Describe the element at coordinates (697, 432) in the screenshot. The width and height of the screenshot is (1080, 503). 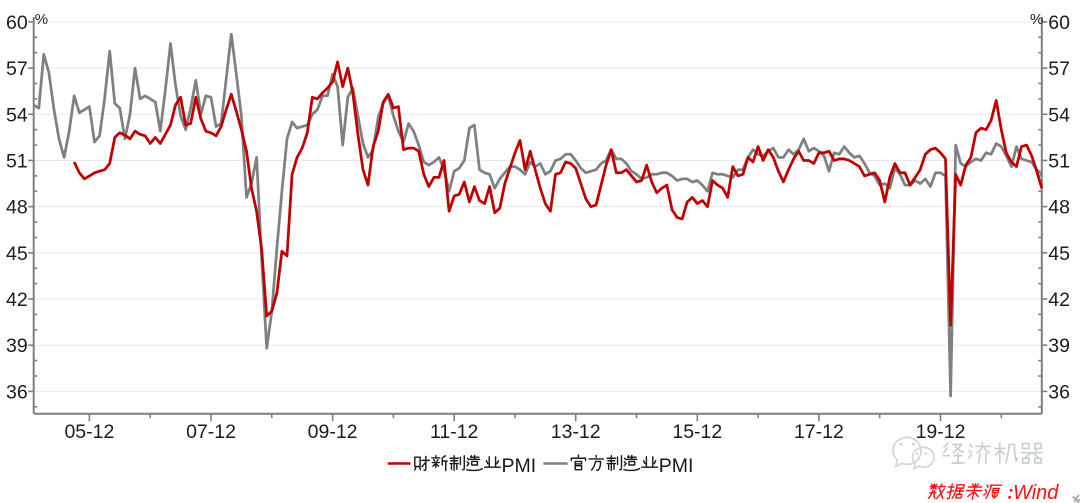
I see `svg-text: 15-12` at that location.